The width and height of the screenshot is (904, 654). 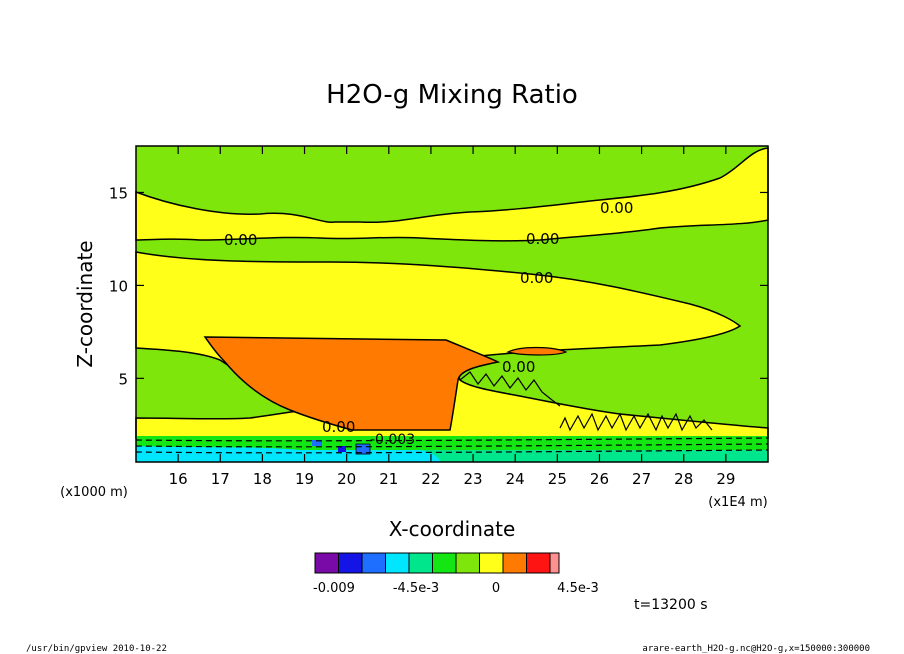 I want to click on x-tick-label: 21, so click(x=388, y=479).